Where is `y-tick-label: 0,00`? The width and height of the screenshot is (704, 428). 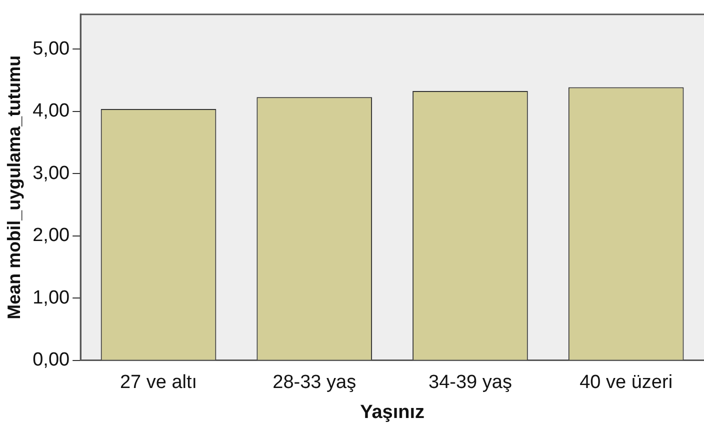
y-tick-label: 0,00 is located at coordinates (51, 360).